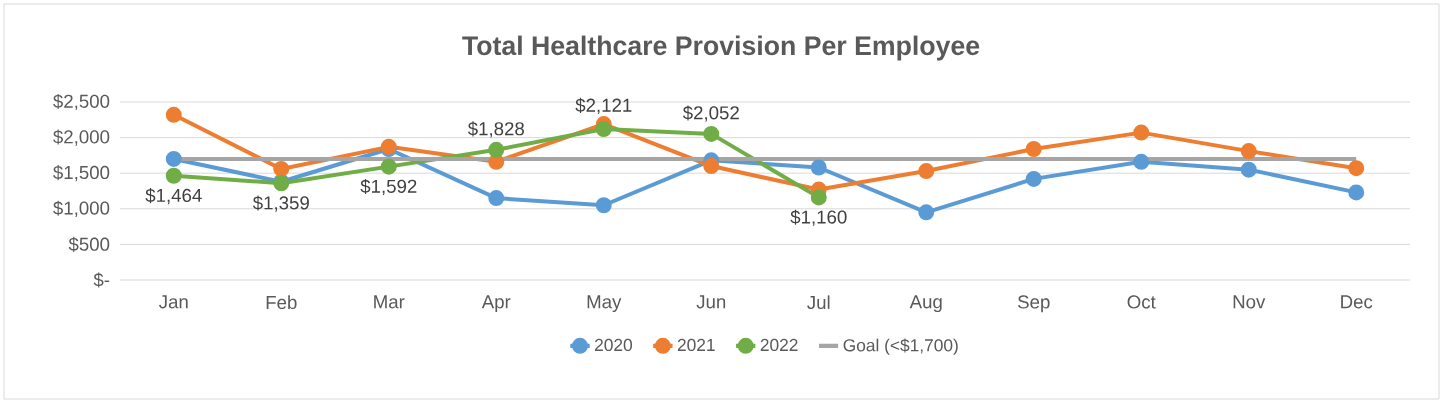  I want to click on x-tick-label: Jun, so click(711, 302).